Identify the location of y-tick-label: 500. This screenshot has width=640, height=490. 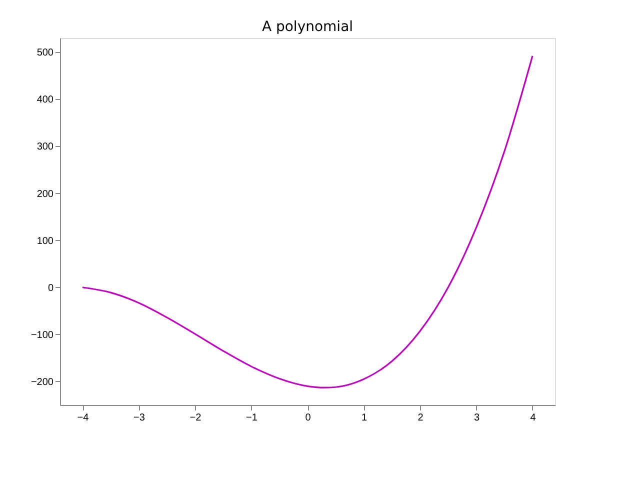
(45, 53).